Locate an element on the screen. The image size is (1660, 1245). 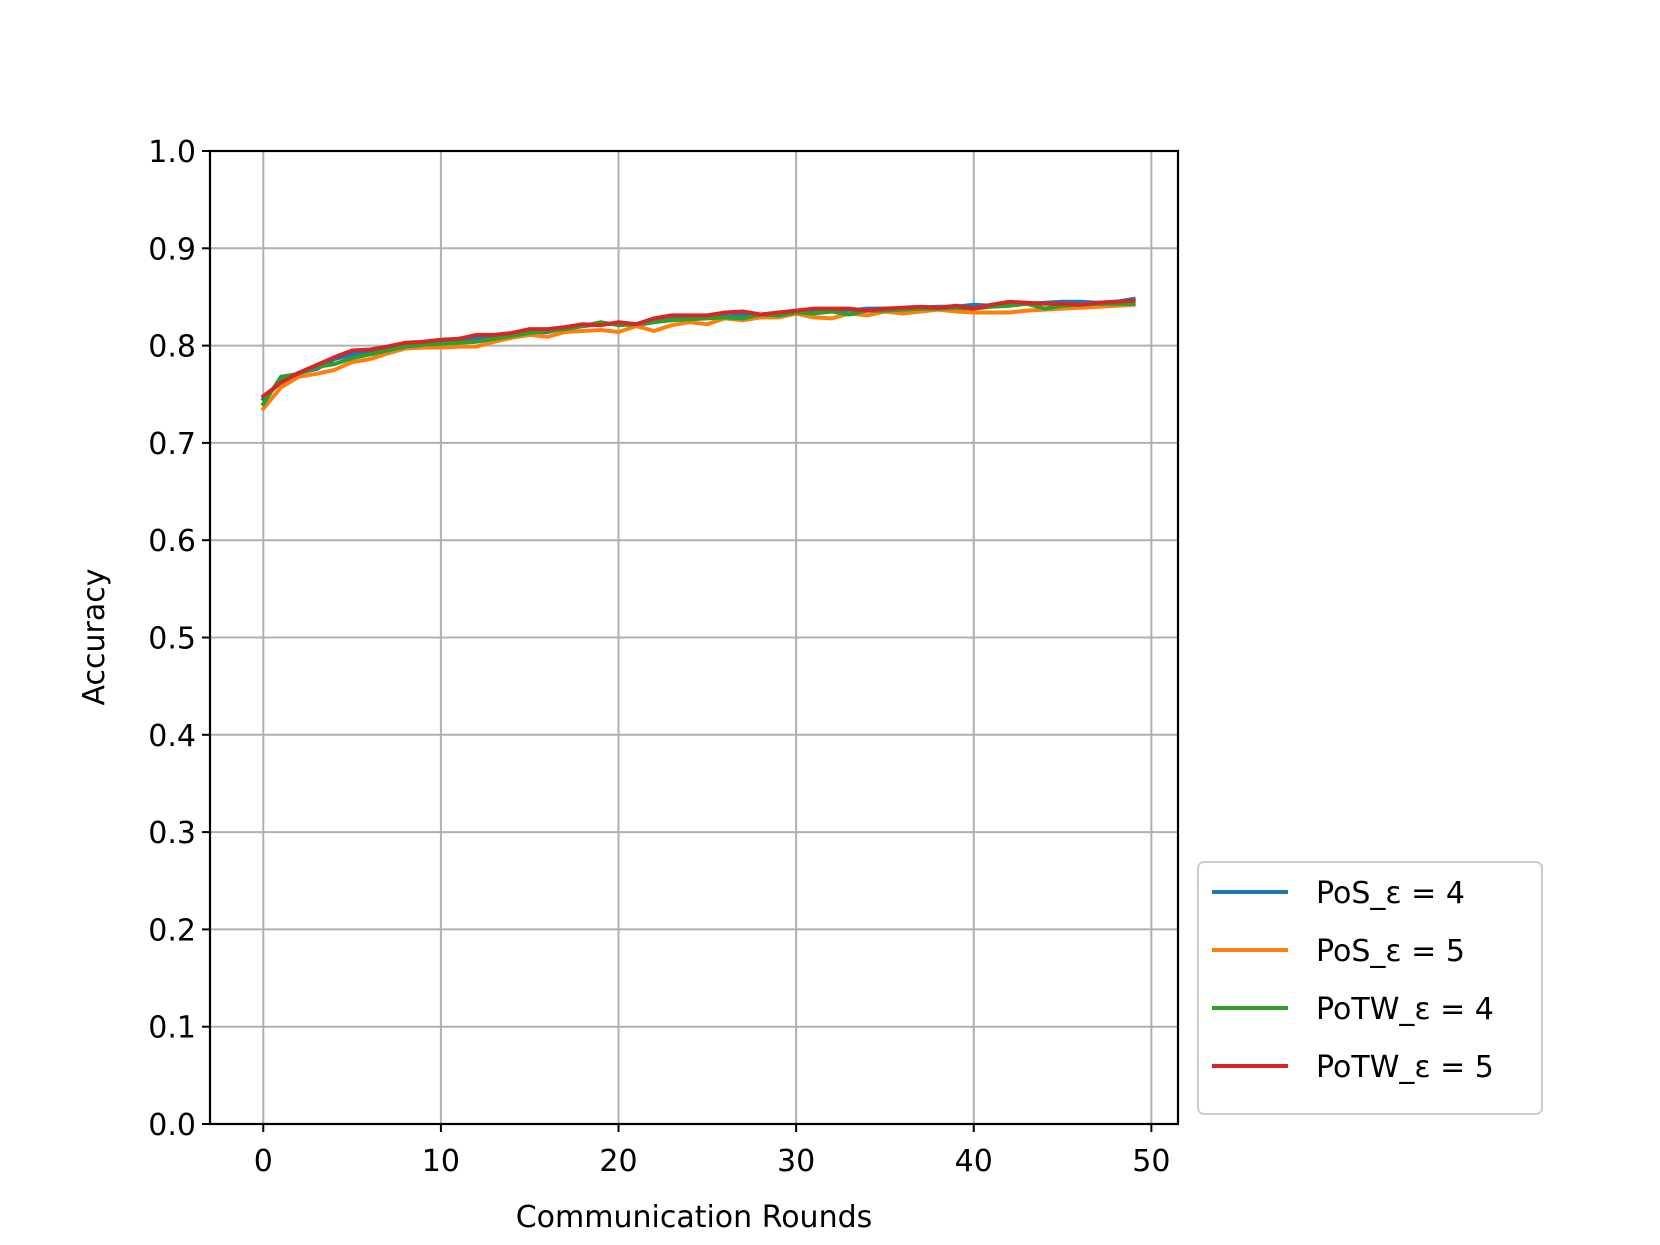
y-axis-title: Accuracy is located at coordinates (94, 637).